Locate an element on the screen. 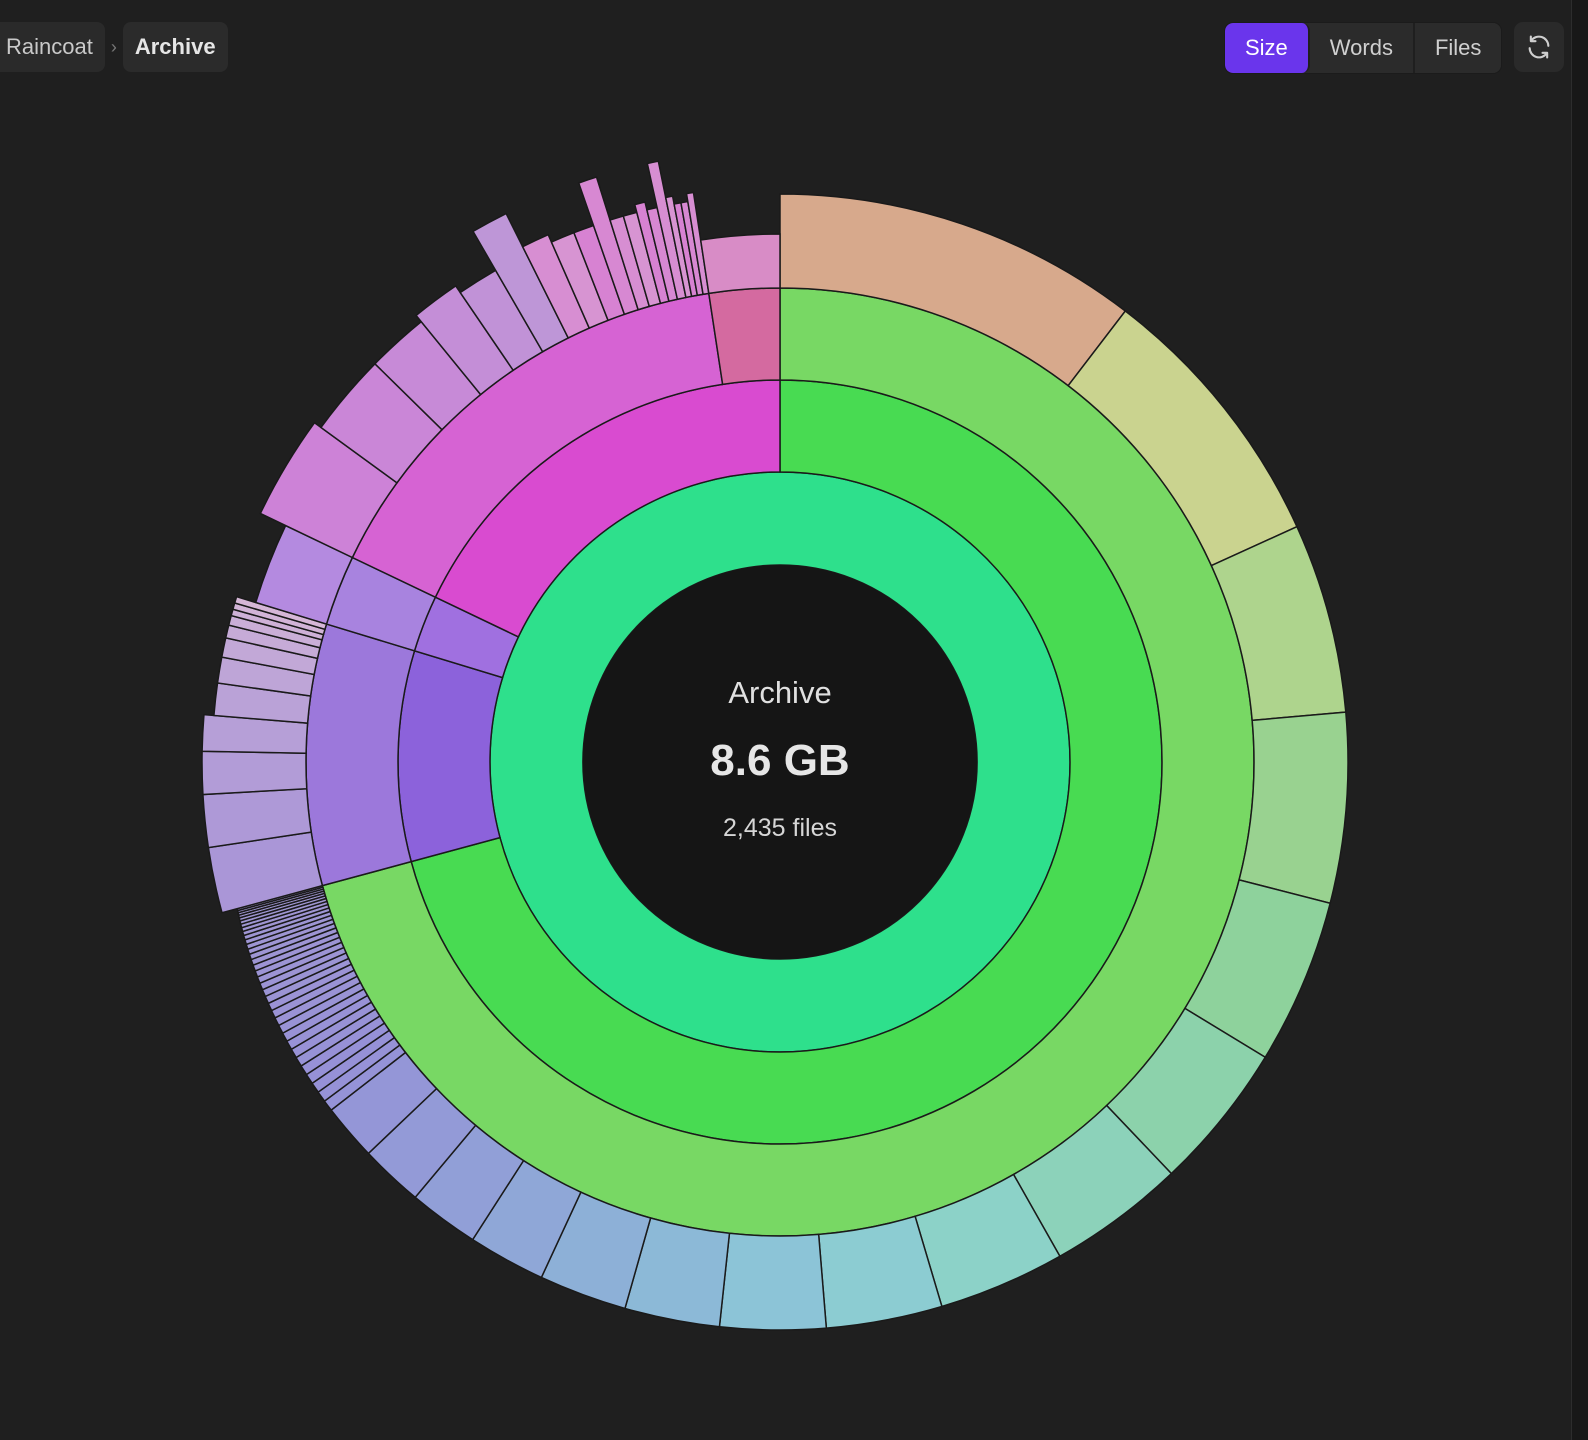  breadcrumb: Raincoat › Archive is located at coordinates (114, 47).